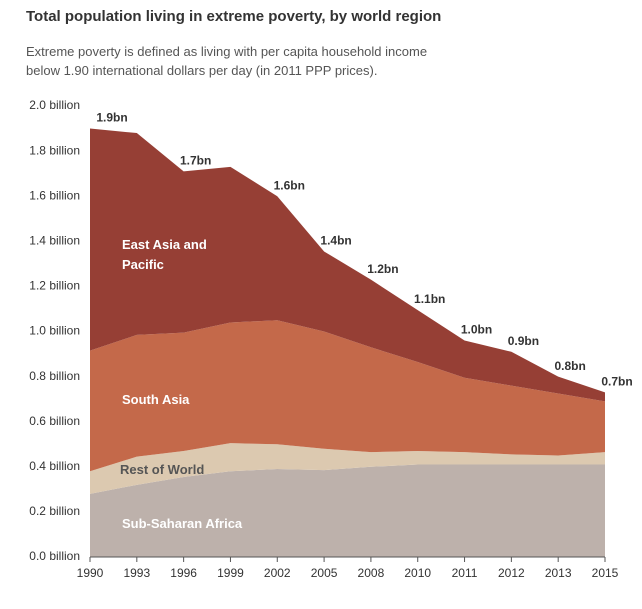  What do you see at coordinates (382, 269) in the screenshot?
I see `total-label: 1.2bn` at bounding box center [382, 269].